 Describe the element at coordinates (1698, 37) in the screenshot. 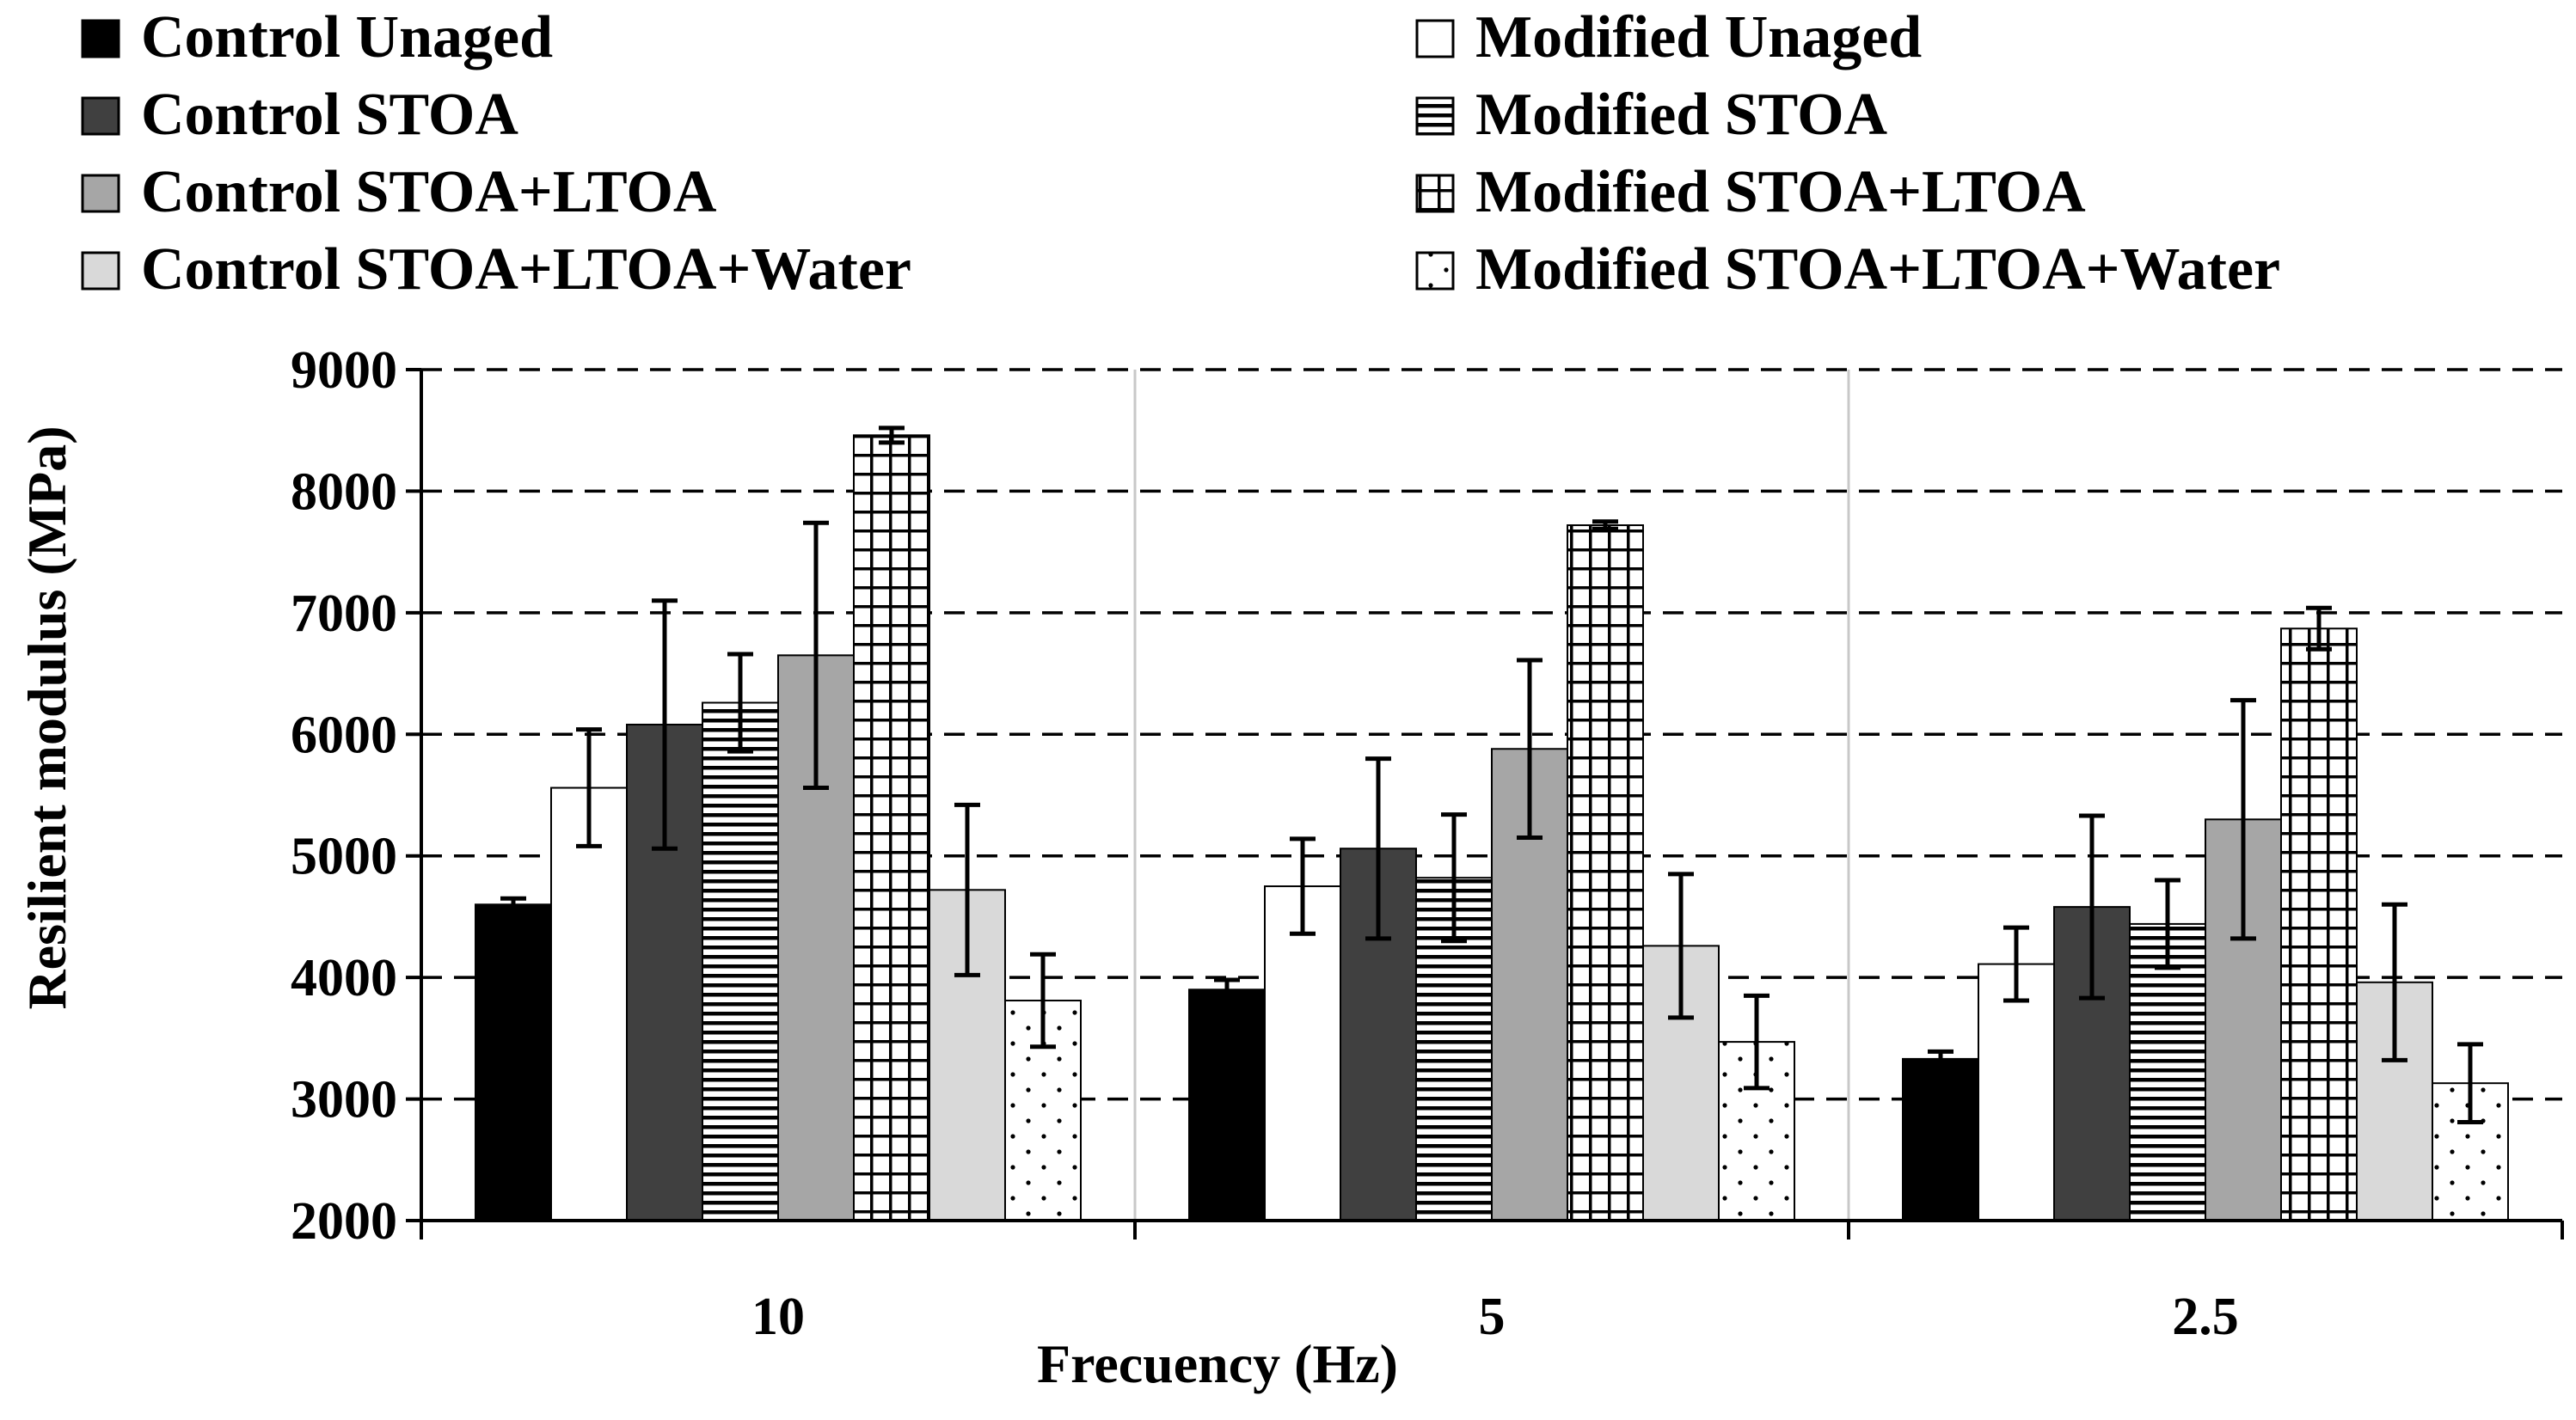

I see `legend-label: Modified Unaged` at that location.